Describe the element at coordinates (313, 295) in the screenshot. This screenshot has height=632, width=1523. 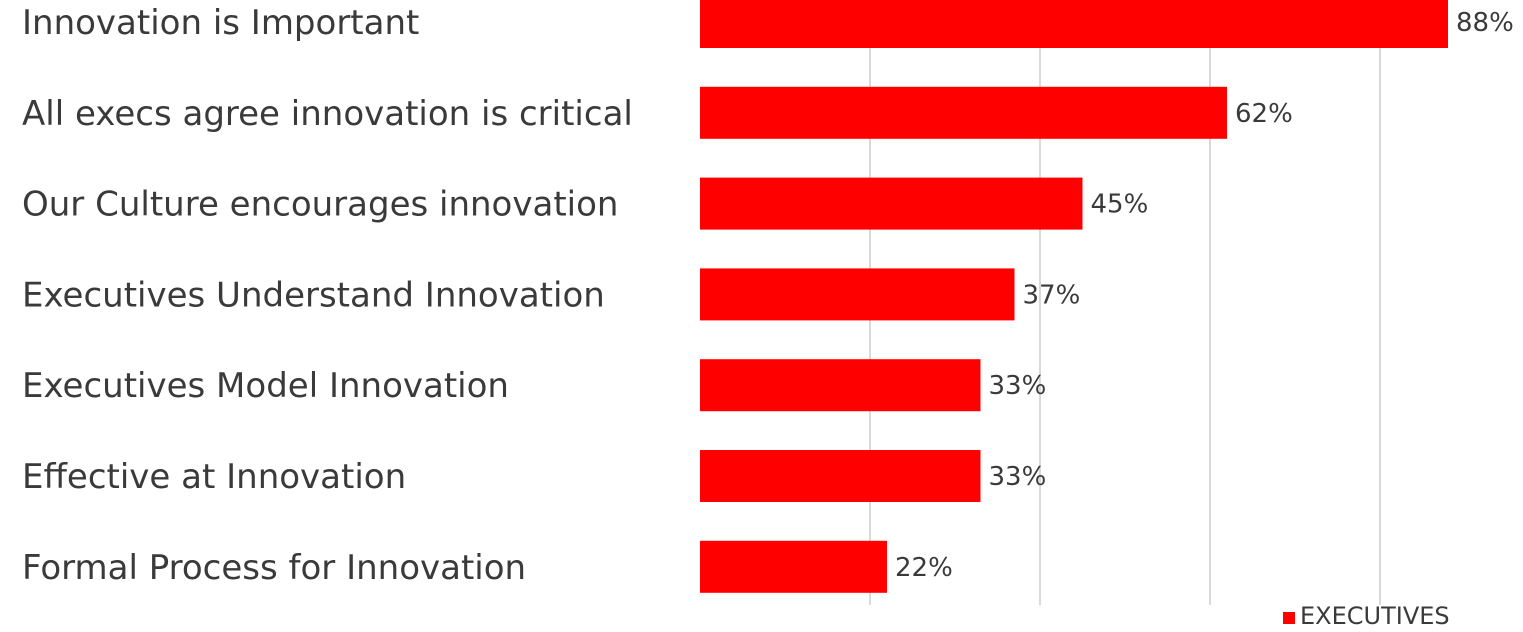
I see `category-label-4: Executives Understand Innovation` at that location.